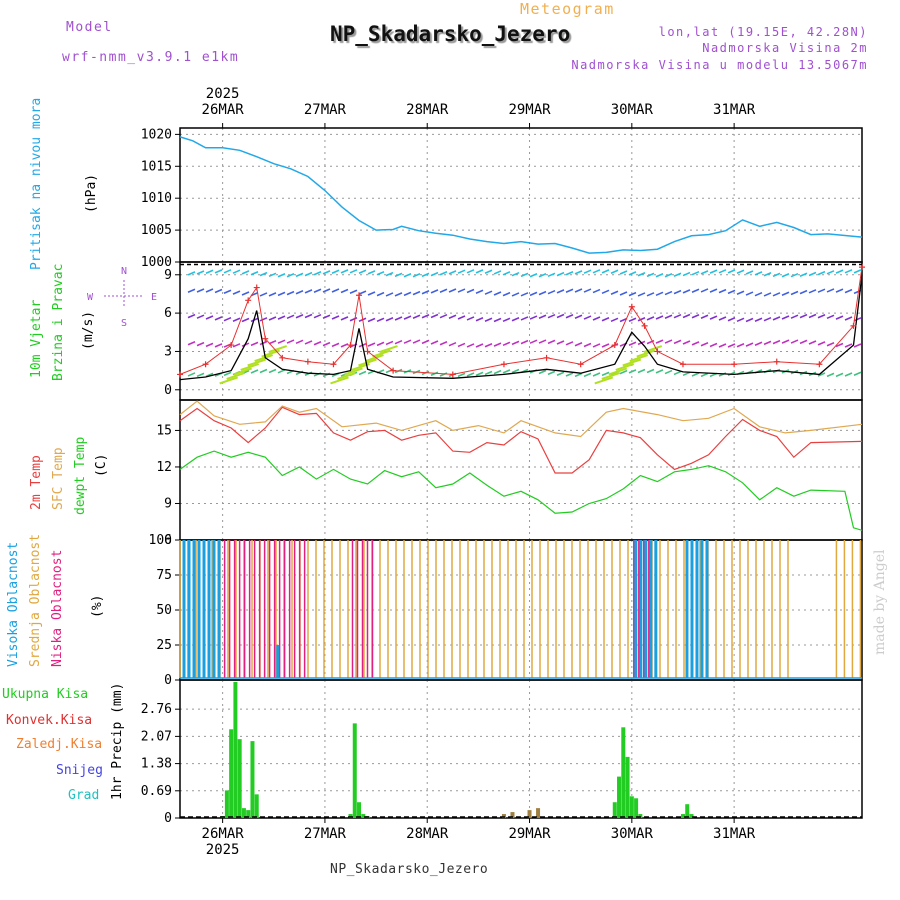 The image size is (900, 900). I want to click on dewpt-line, so click(521, 490).